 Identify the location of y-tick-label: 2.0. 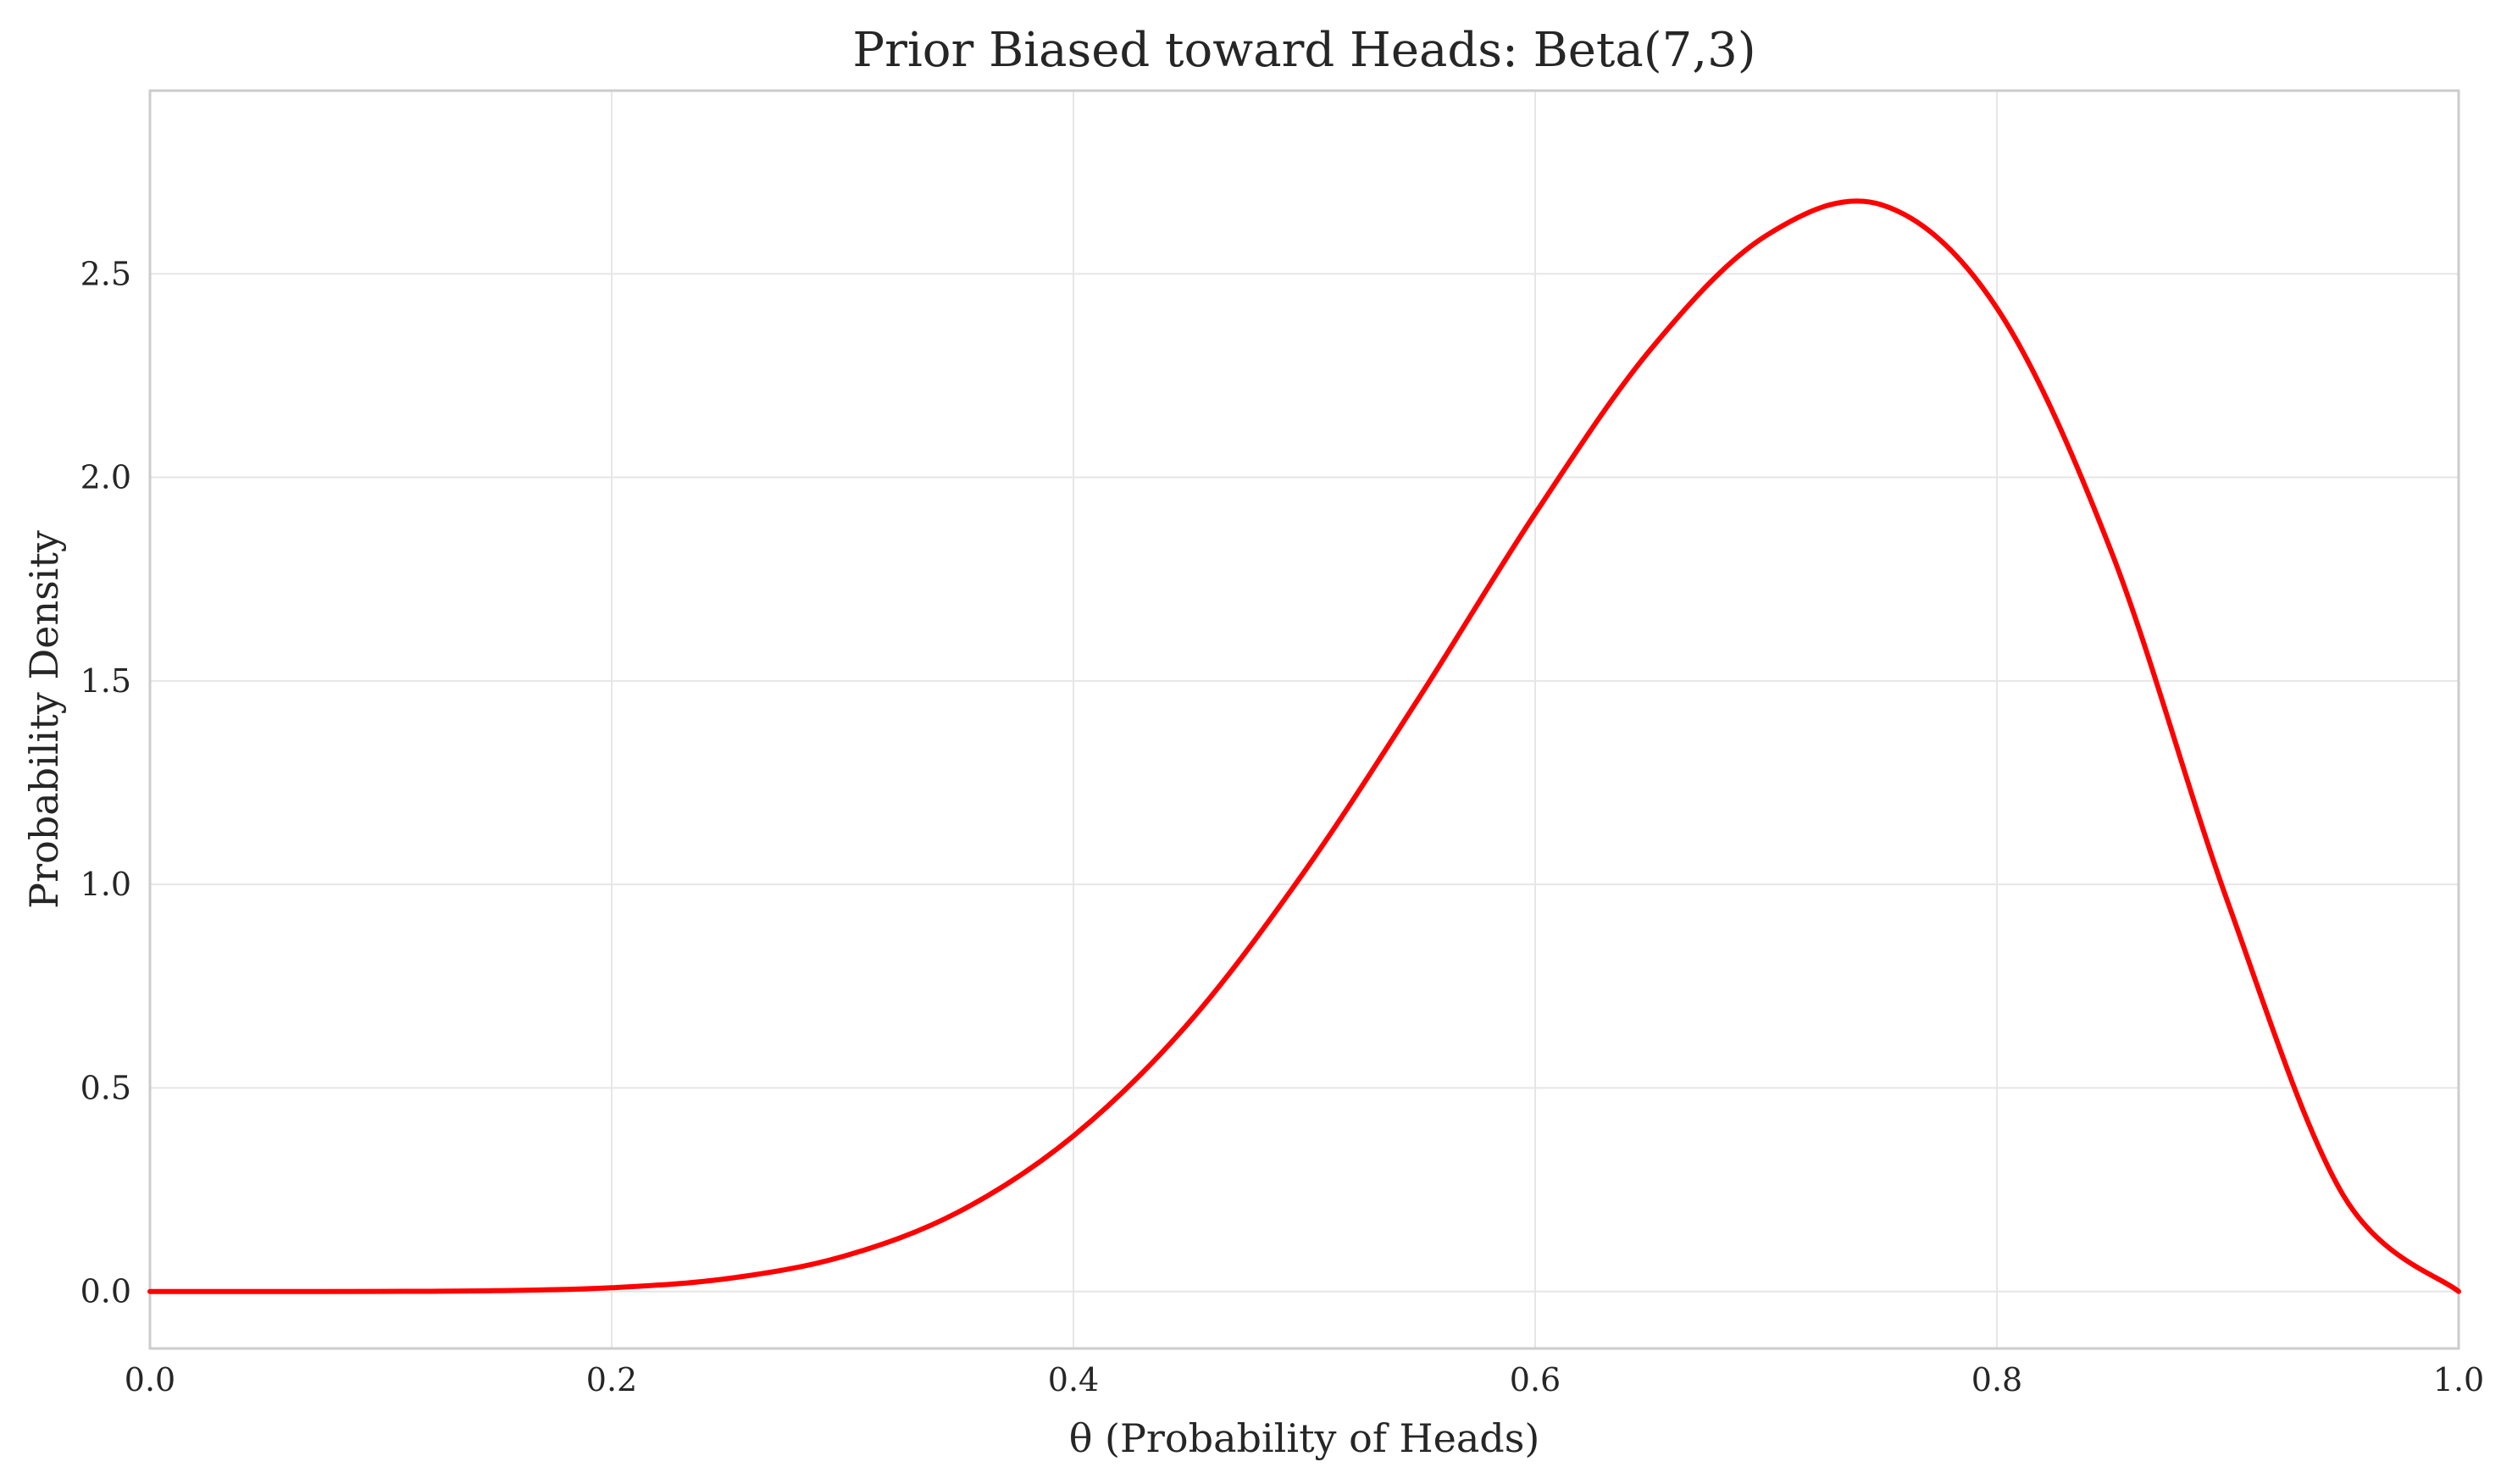
(105, 477).